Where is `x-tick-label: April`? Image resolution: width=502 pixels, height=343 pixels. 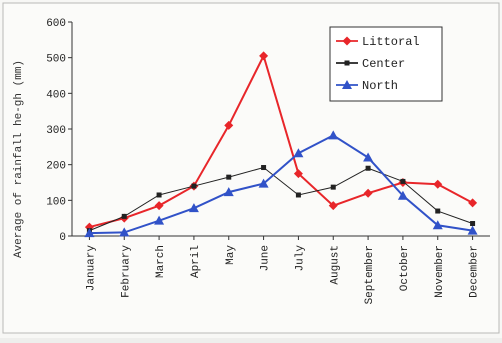 x-tick-label: April is located at coordinates (196, 261).